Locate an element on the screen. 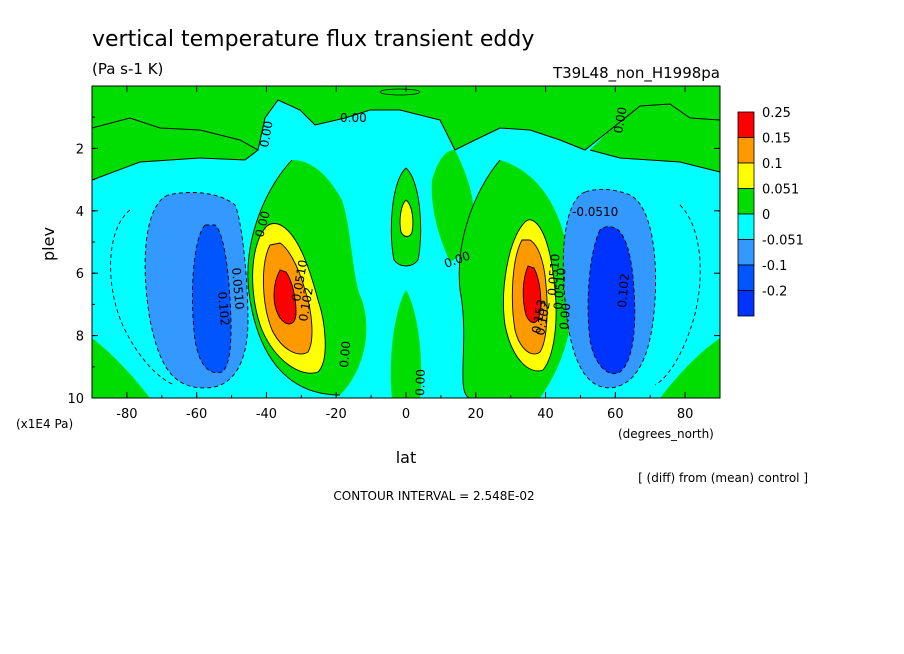  x-axis-label: lat is located at coordinates (406, 457).